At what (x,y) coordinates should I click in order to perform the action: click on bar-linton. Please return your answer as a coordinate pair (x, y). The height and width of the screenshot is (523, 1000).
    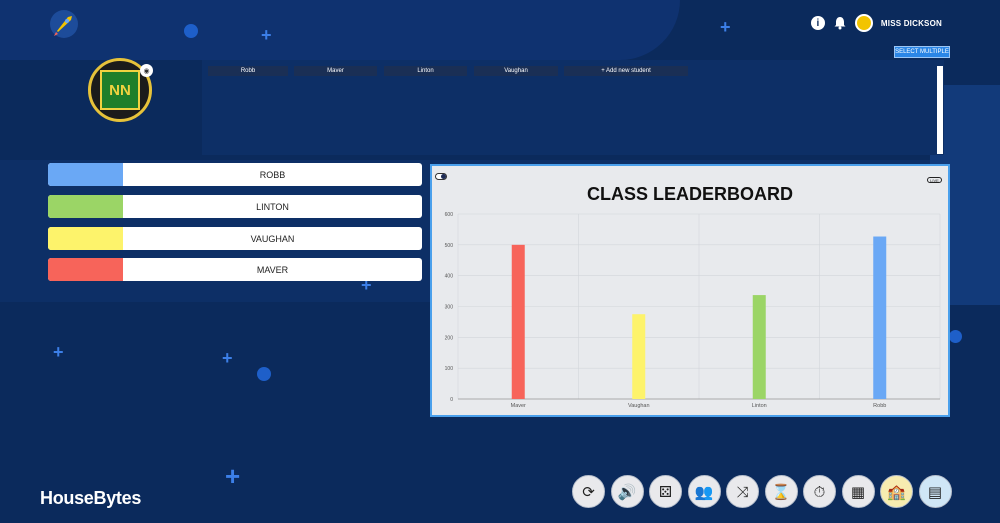
    Looking at the image, I should click on (759, 347).